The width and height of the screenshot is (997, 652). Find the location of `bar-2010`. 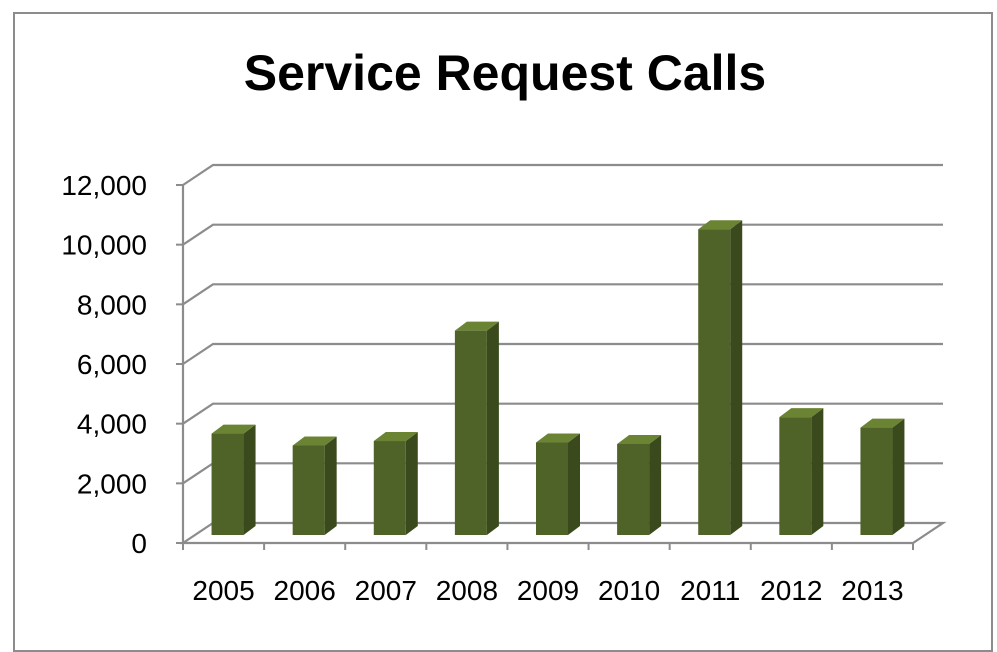

bar-2010 is located at coordinates (639, 485).